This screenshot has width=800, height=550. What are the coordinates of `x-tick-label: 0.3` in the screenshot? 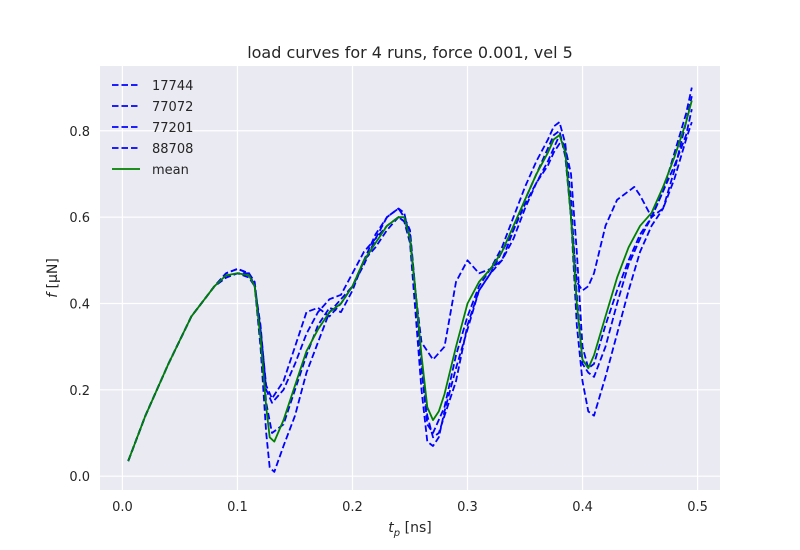 It's located at (467, 507).